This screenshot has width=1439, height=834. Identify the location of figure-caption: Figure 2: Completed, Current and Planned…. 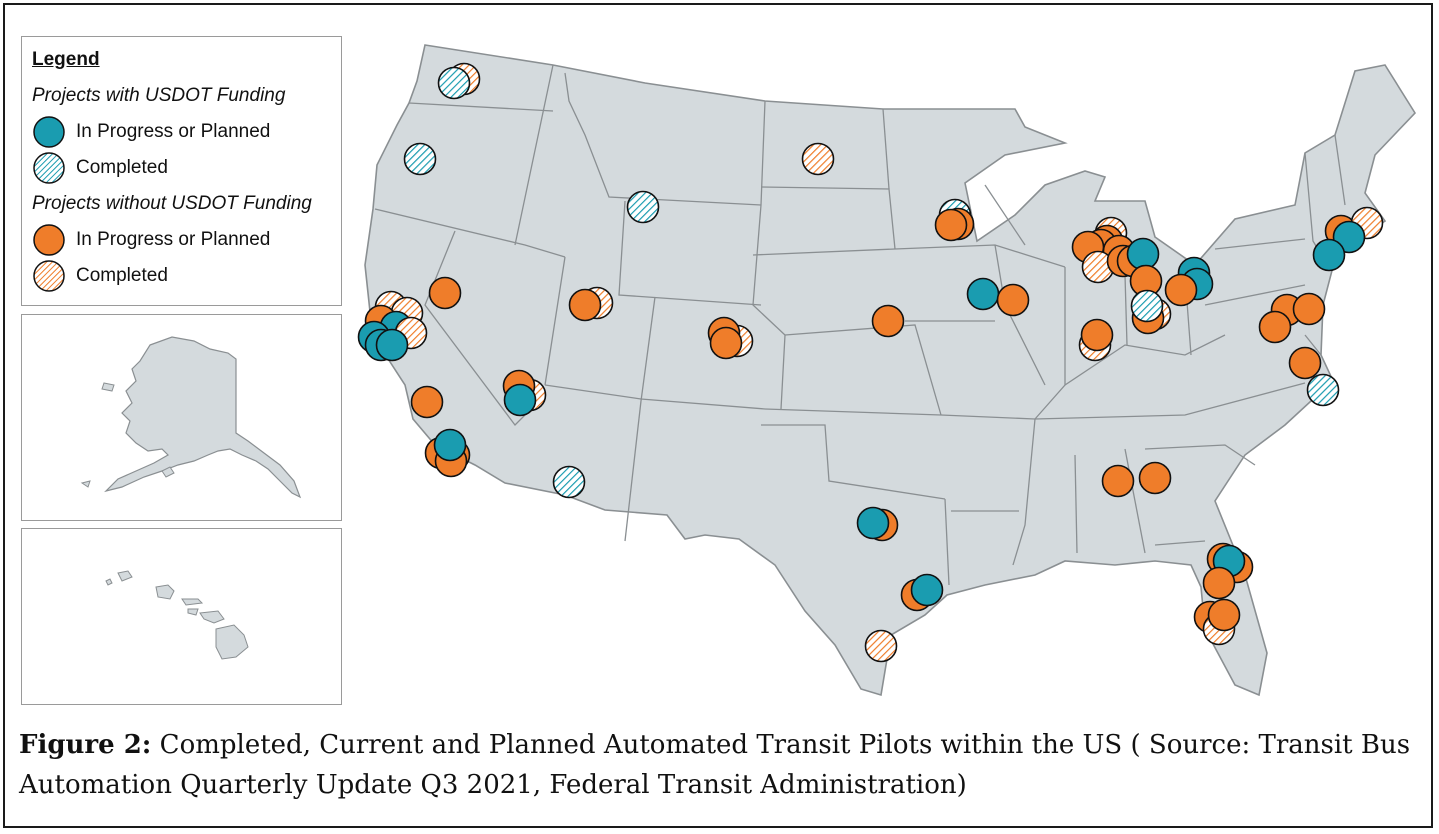
(719, 765).